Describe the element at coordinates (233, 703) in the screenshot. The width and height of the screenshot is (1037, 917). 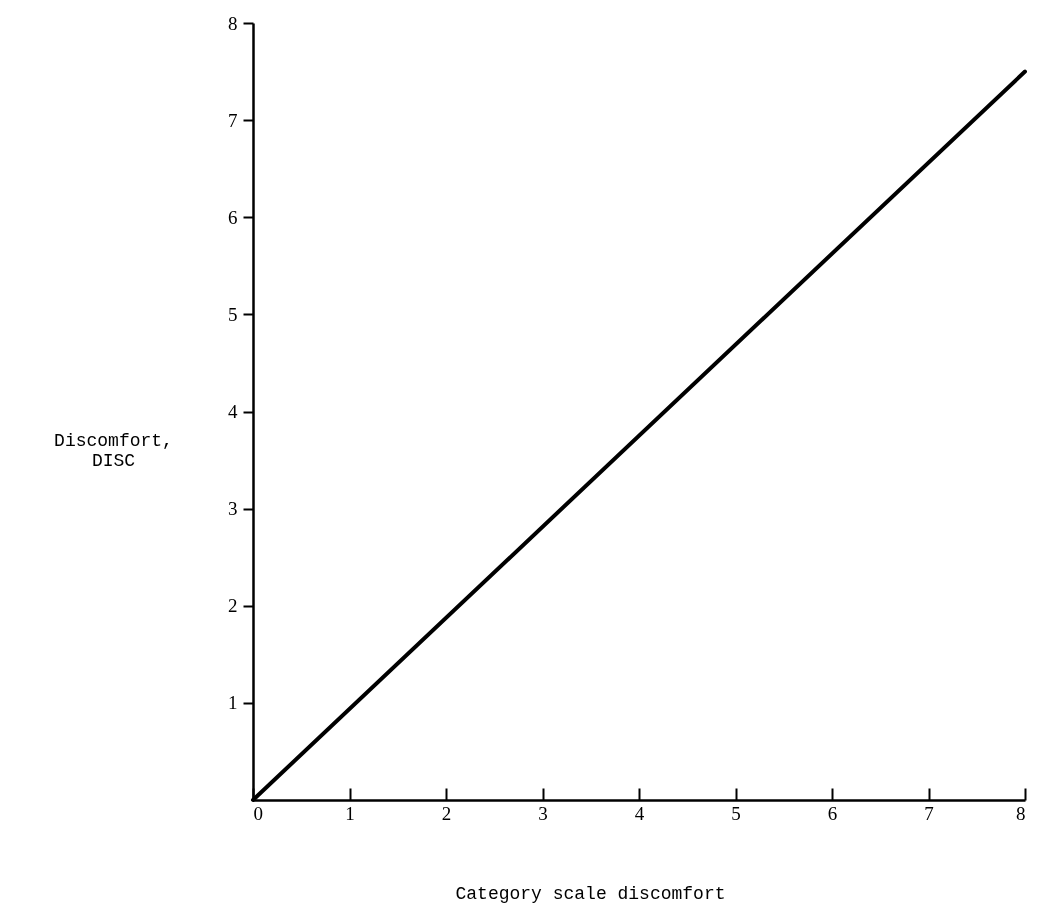
I see `y-tick-label: 1` at that location.